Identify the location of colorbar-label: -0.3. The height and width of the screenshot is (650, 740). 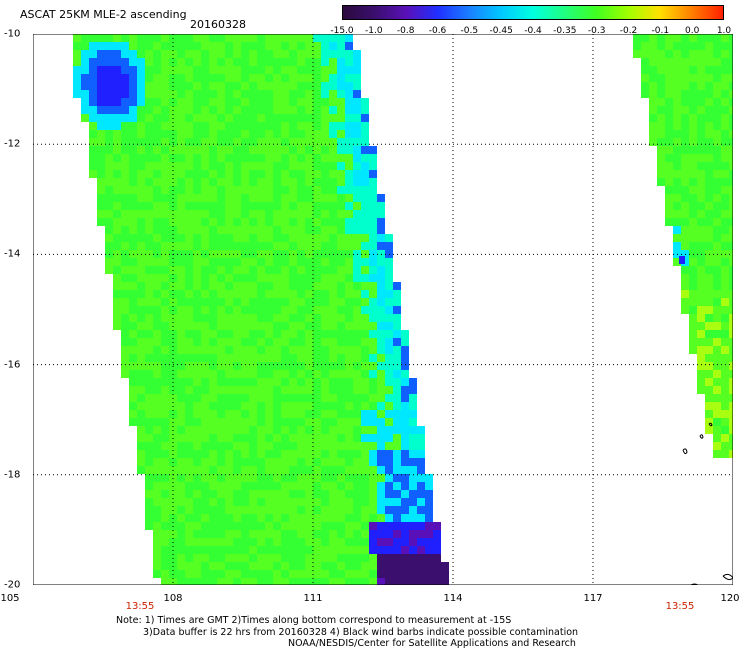
(596, 31).